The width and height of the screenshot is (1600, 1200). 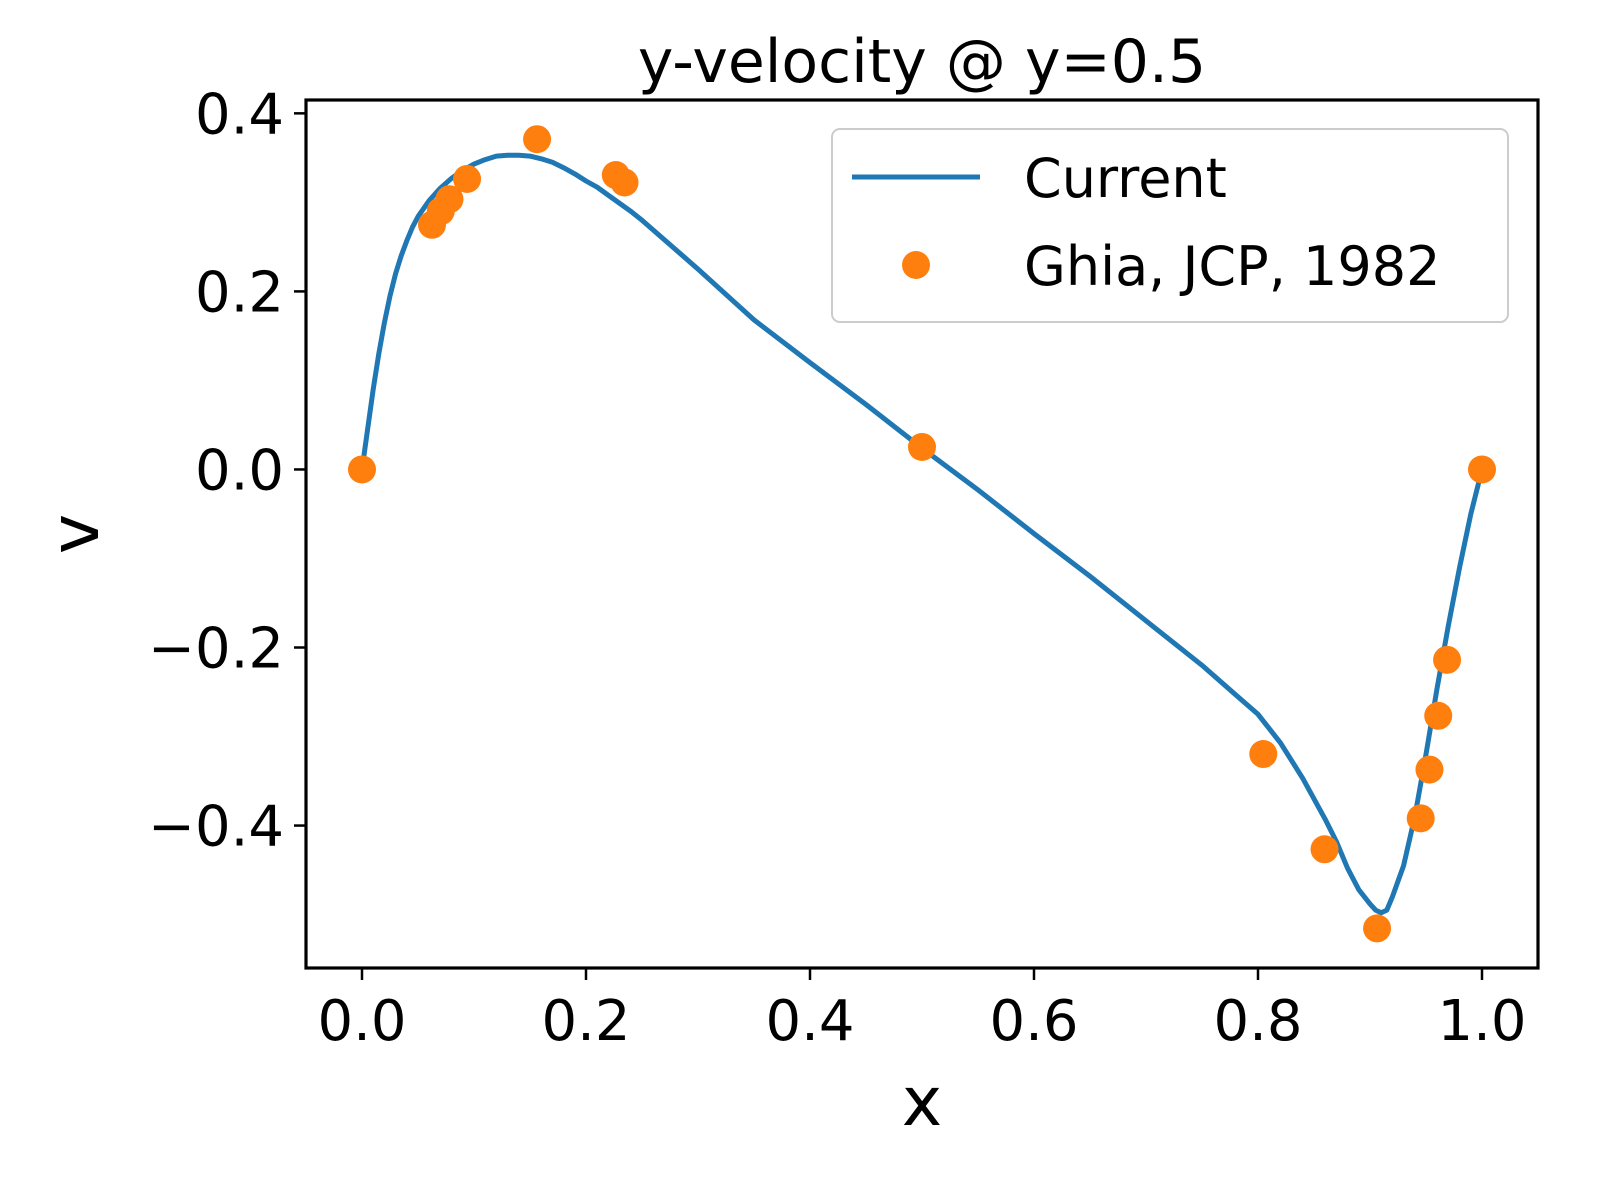 I want to click on legend: Current Ghia, JCP, 1982, so click(x=1170, y=225).